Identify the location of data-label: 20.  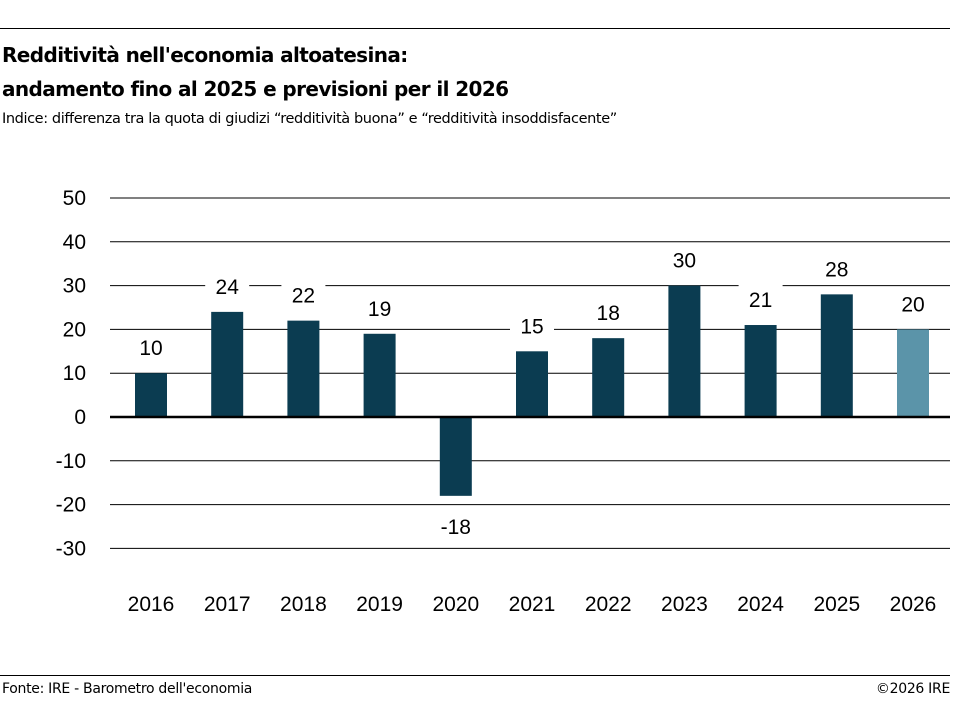
(912, 304).